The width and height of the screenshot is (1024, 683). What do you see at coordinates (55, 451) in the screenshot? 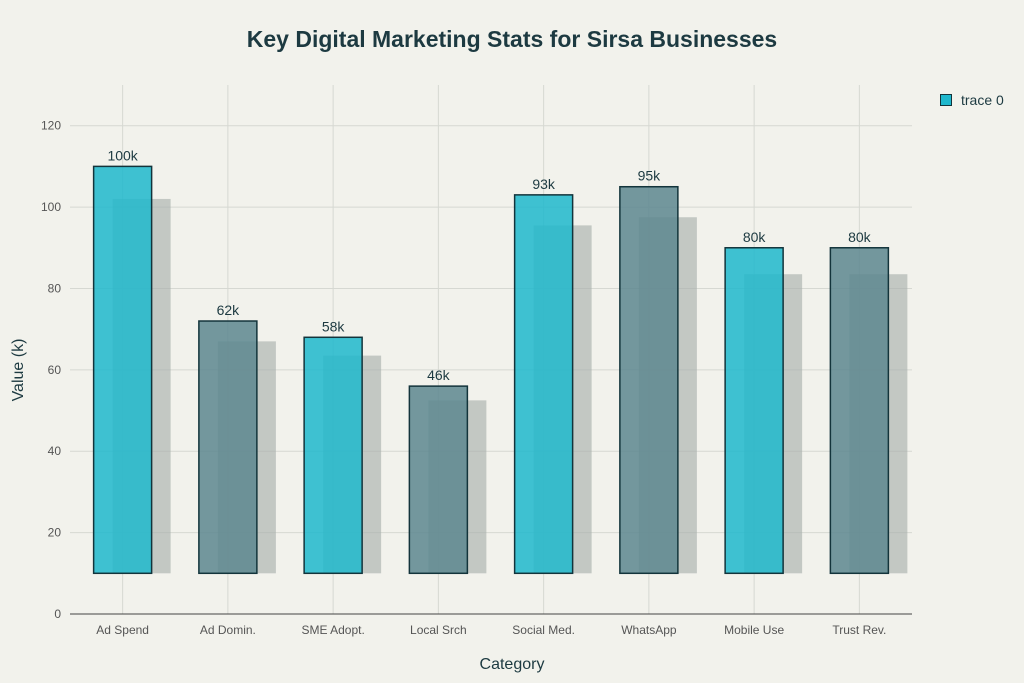
I see `y-tick-label: 40` at bounding box center [55, 451].